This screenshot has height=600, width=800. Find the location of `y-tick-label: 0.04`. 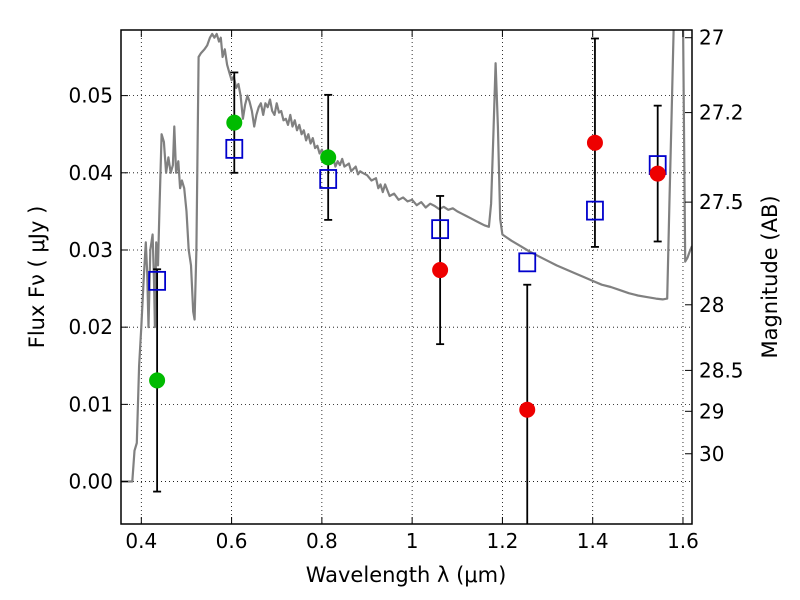

y-tick-label: 0.04 is located at coordinates (90, 173).